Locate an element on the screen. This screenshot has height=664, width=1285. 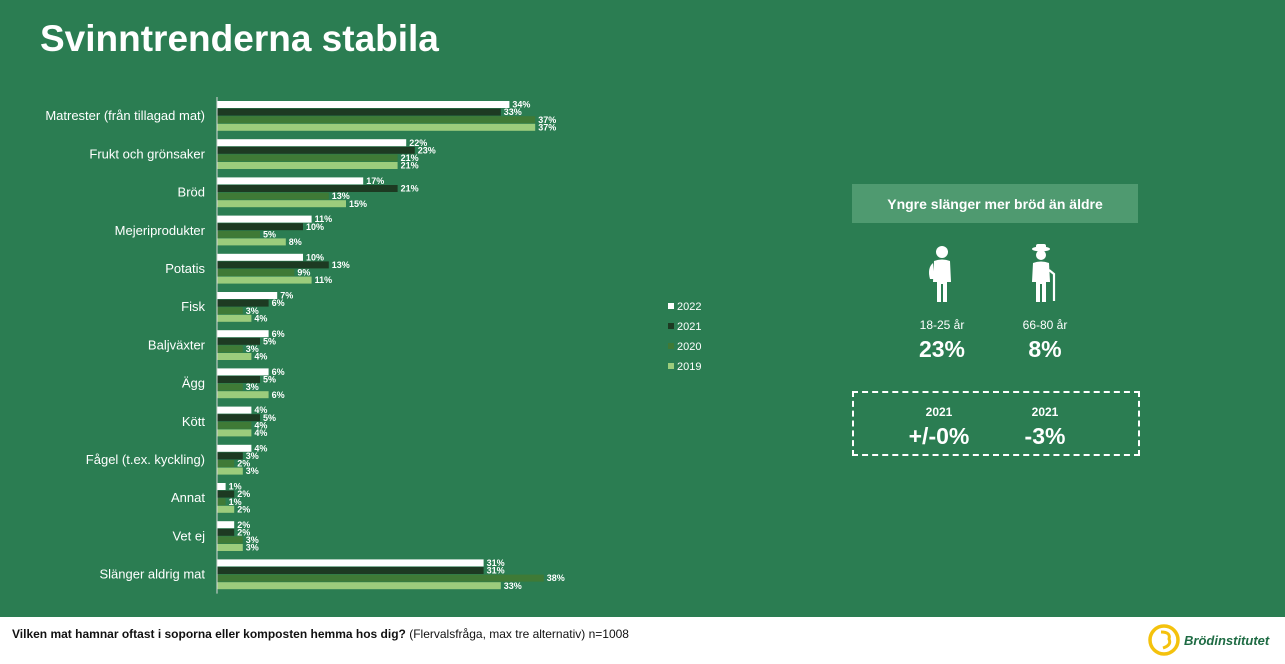
legend-swatch-2020 is located at coordinates (671, 346).